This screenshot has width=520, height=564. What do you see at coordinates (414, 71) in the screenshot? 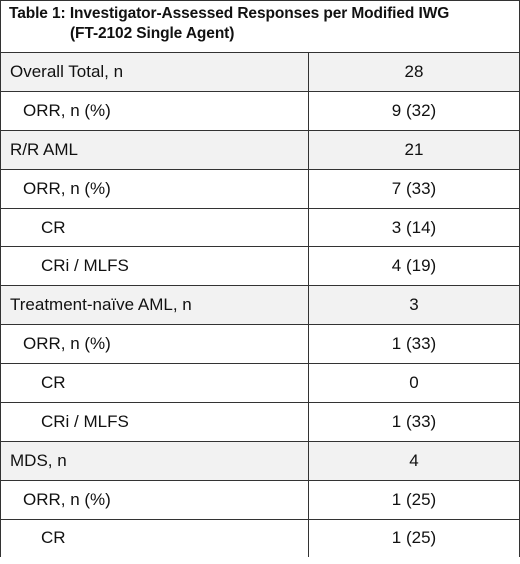
I see `row-value: 28` at bounding box center [414, 71].